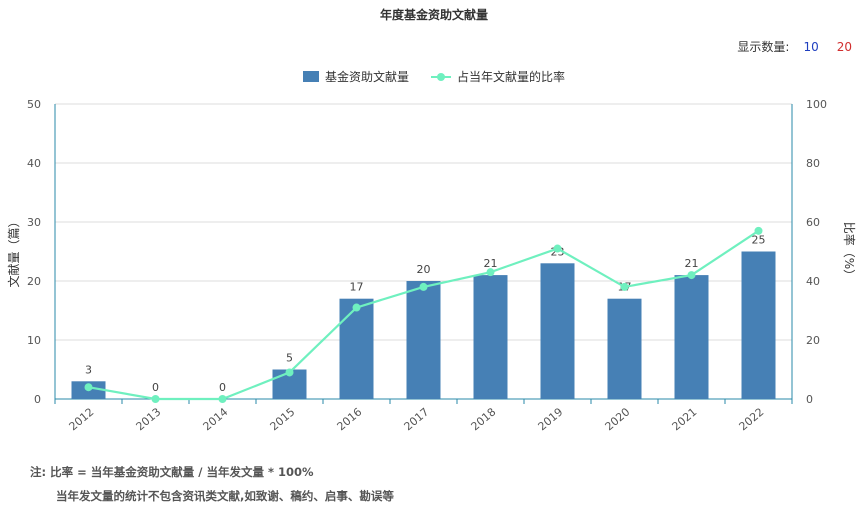 The height and width of the screenshot is (511, 868). Describe the element at coordinates (34, 281) in the screenshot. I see `y-tick-label: 20` at that location.